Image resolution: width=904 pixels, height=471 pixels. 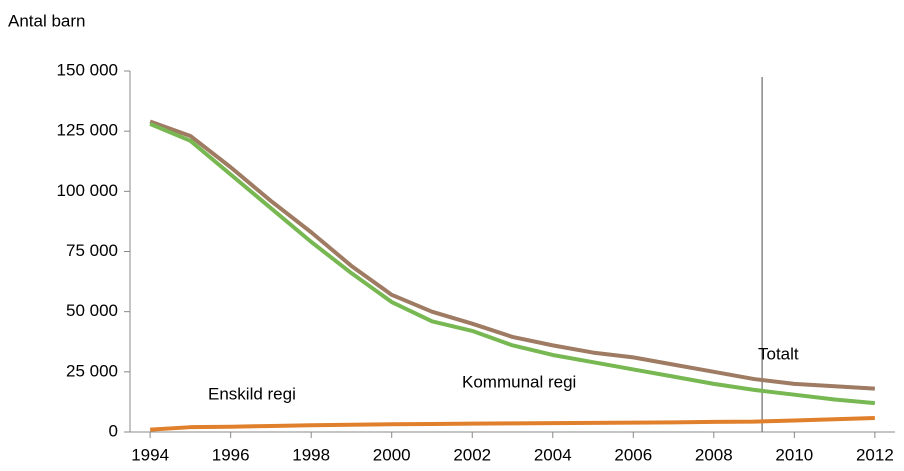 What do you see at coordinates (113, 430) in the screenshot?
I see `y-tick-label: 0` at bounding box center [113, 430].